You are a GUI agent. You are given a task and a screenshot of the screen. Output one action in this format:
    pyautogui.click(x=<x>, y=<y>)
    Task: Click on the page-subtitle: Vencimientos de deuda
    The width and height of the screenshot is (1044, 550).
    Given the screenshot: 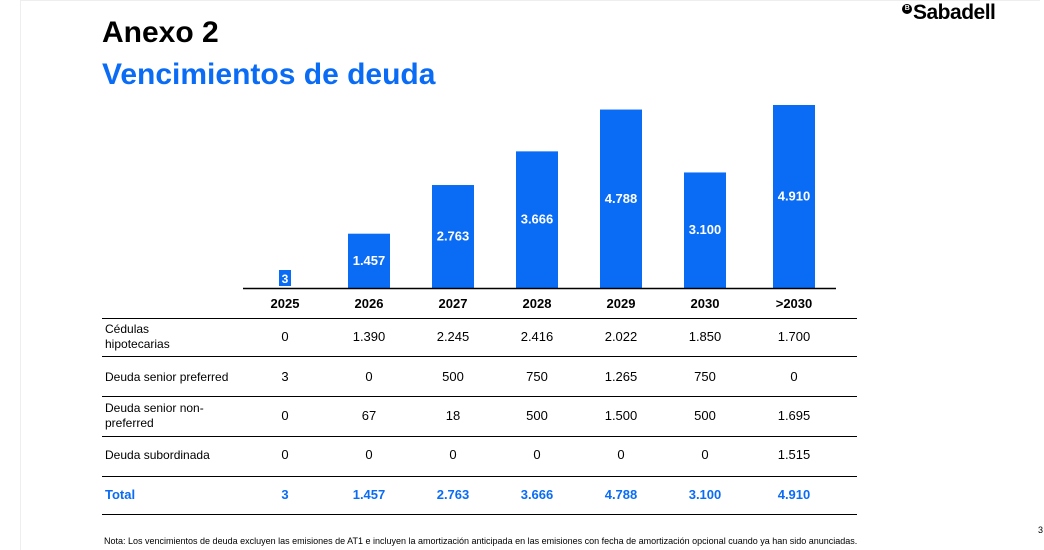 What is the action you would take?
    pyautogui.click(x=269, y=74)
    